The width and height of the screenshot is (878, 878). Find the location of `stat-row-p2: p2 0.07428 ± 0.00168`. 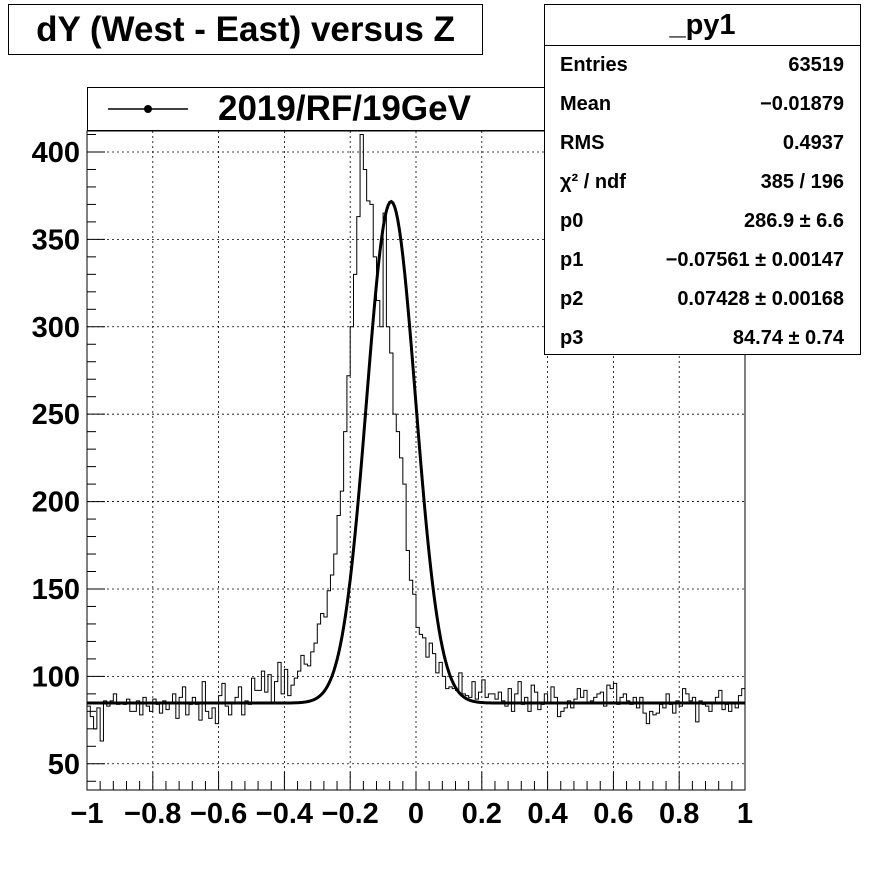

stat-row-p2: p2 0.07428 ± 0.00168 is located at coordinates (702, 299).